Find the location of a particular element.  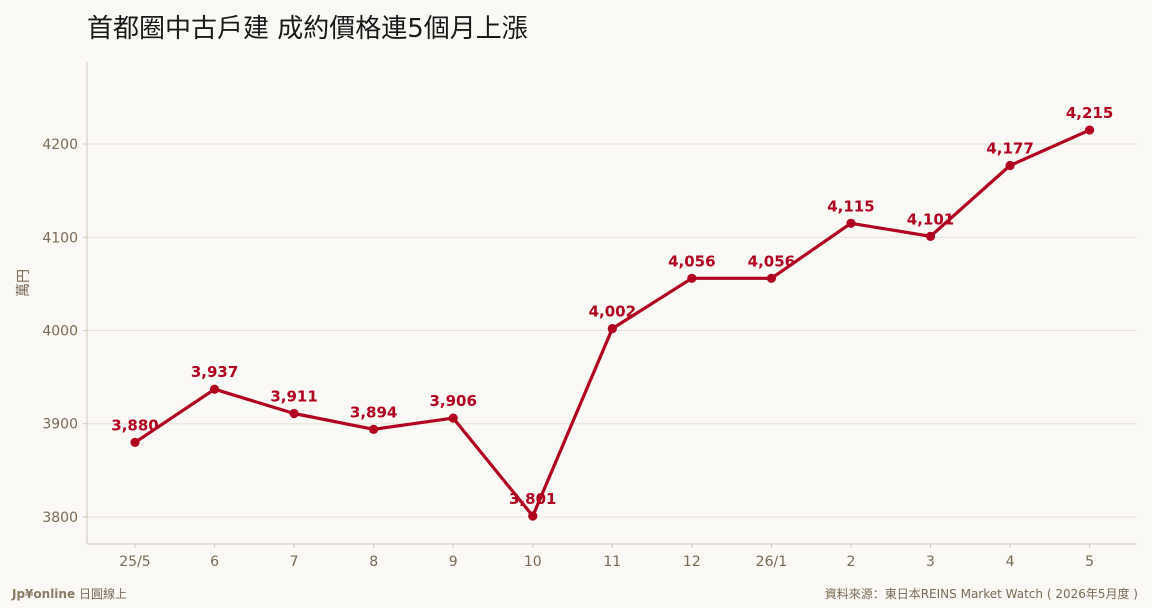

data-label-3: 4,101 is located at coordinates (930, 219).